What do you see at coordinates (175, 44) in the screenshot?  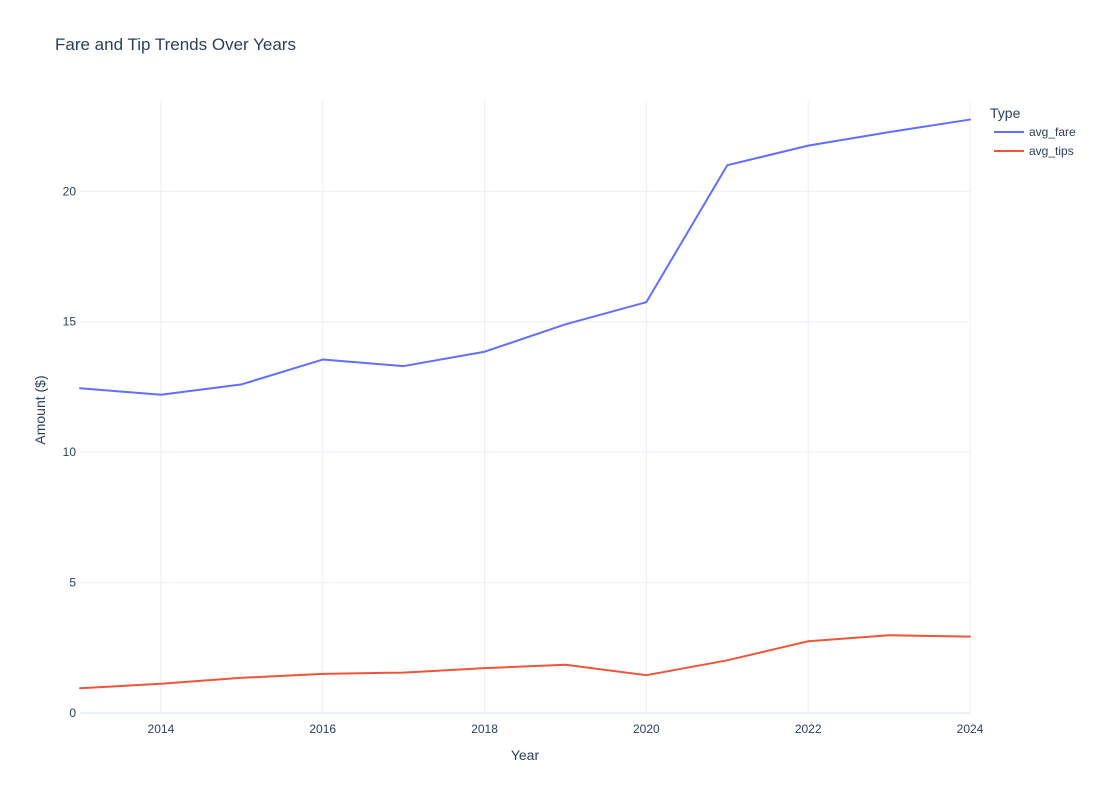 I see `chart-title: Fare and Tip Trends Over Years` at bounding box center [175, 44].